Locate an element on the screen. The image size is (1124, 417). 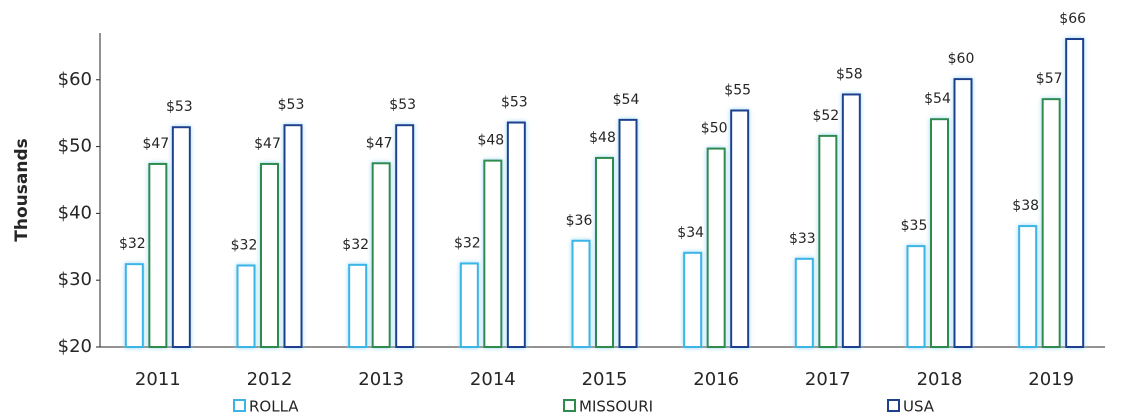
x-tick-label: 2016 is located at coordinates (716, 379).